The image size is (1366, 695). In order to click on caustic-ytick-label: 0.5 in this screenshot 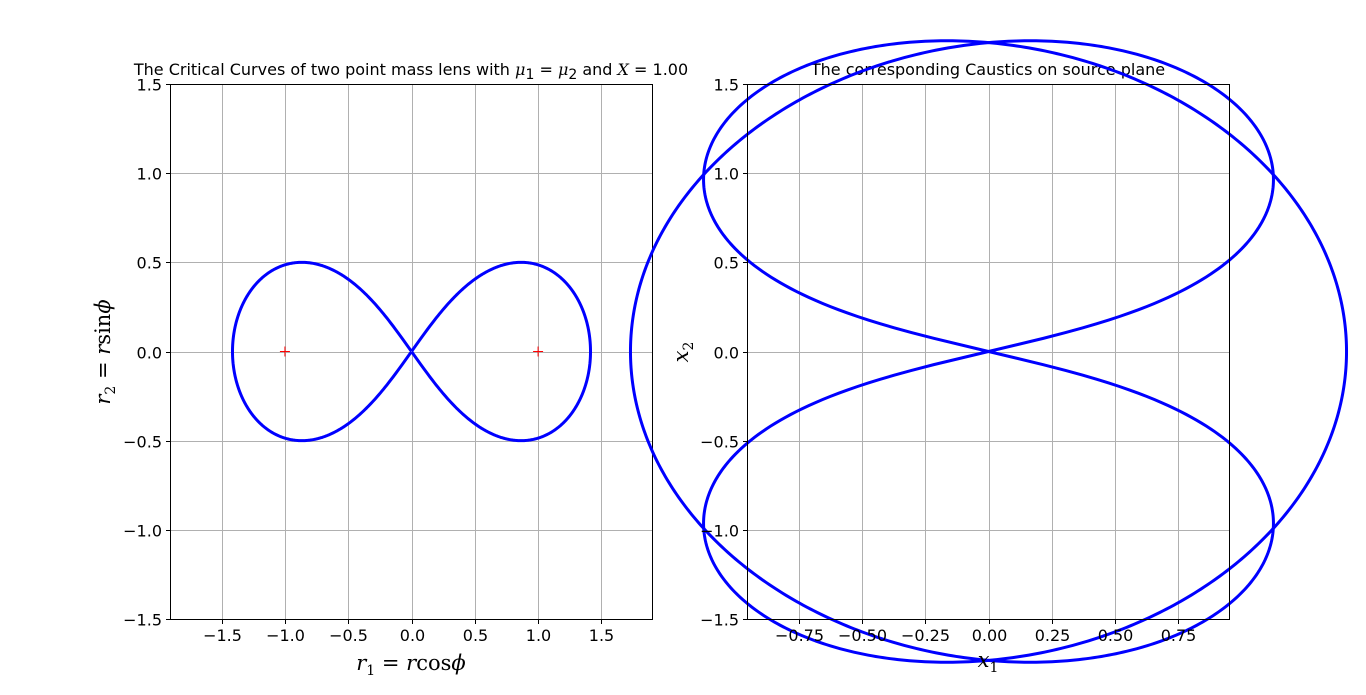, I will do `click(726, 263)`.